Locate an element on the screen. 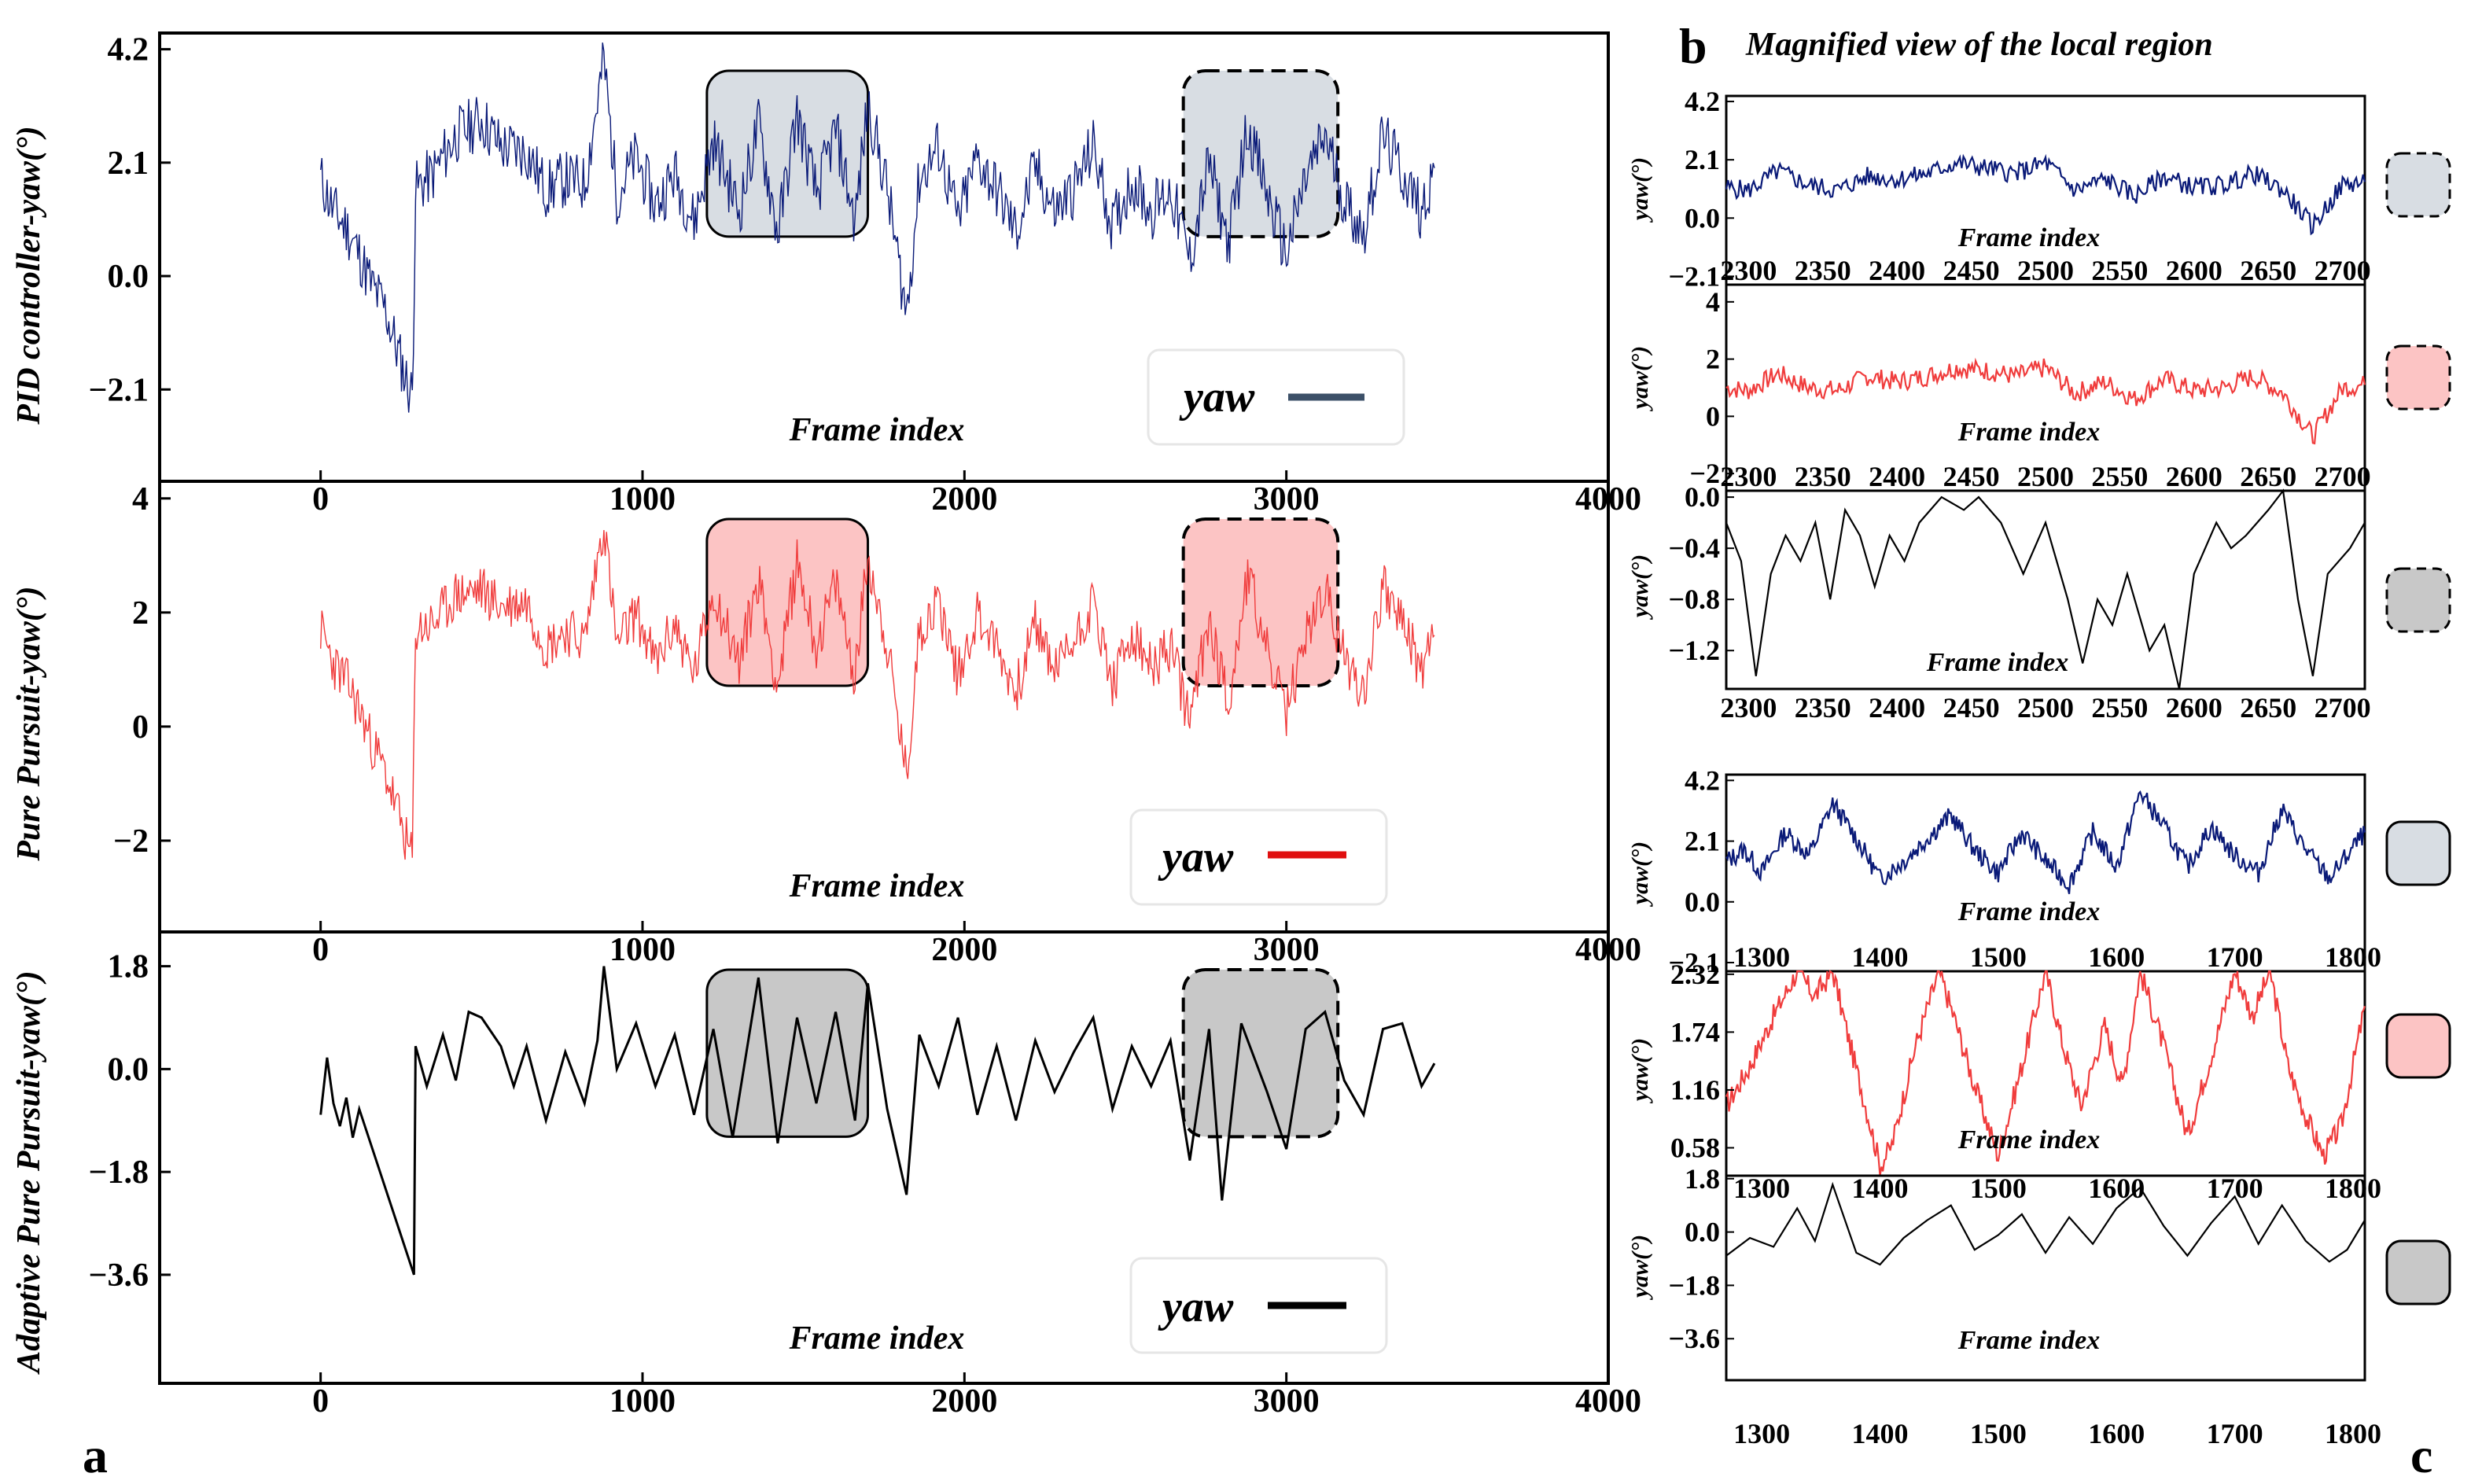 The width and height of the screenshot is (2471, 1484). legend-pure-box is located at coordinates (1258, 857).